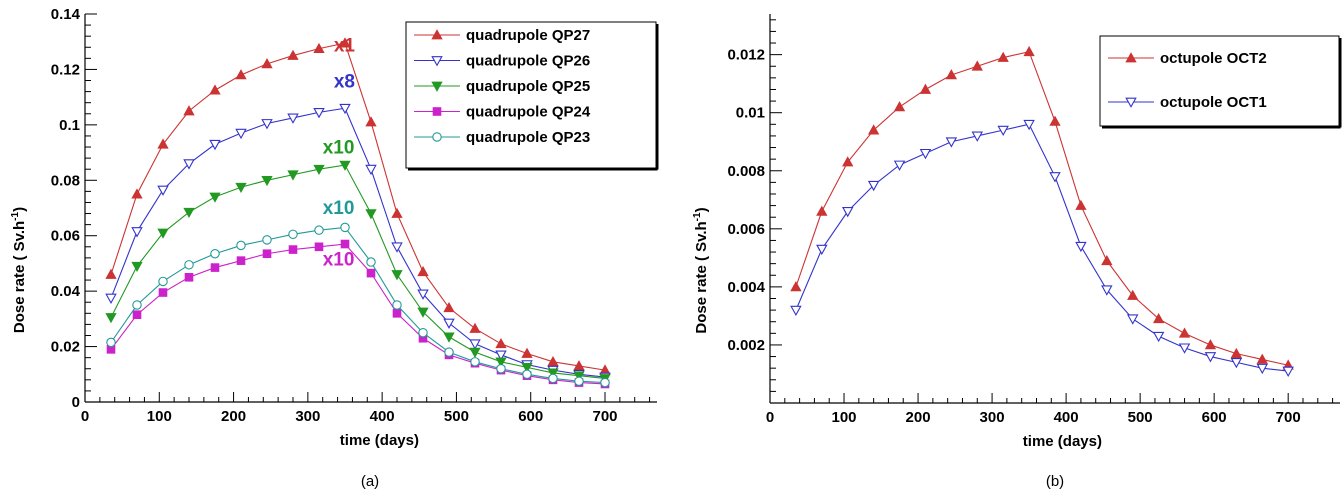 This screenshot has width=1343, height=495. I want to click on y-tick-label: 0.004, so click(746, 287).